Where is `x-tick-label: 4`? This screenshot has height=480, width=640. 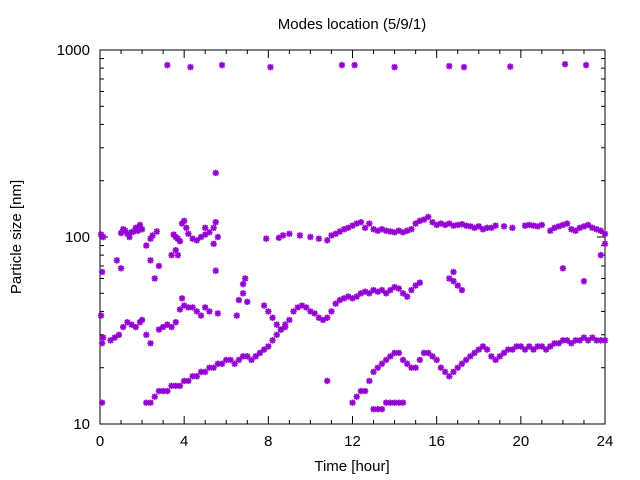
x-tick-label: 4 is located at coordinates (184, 441).